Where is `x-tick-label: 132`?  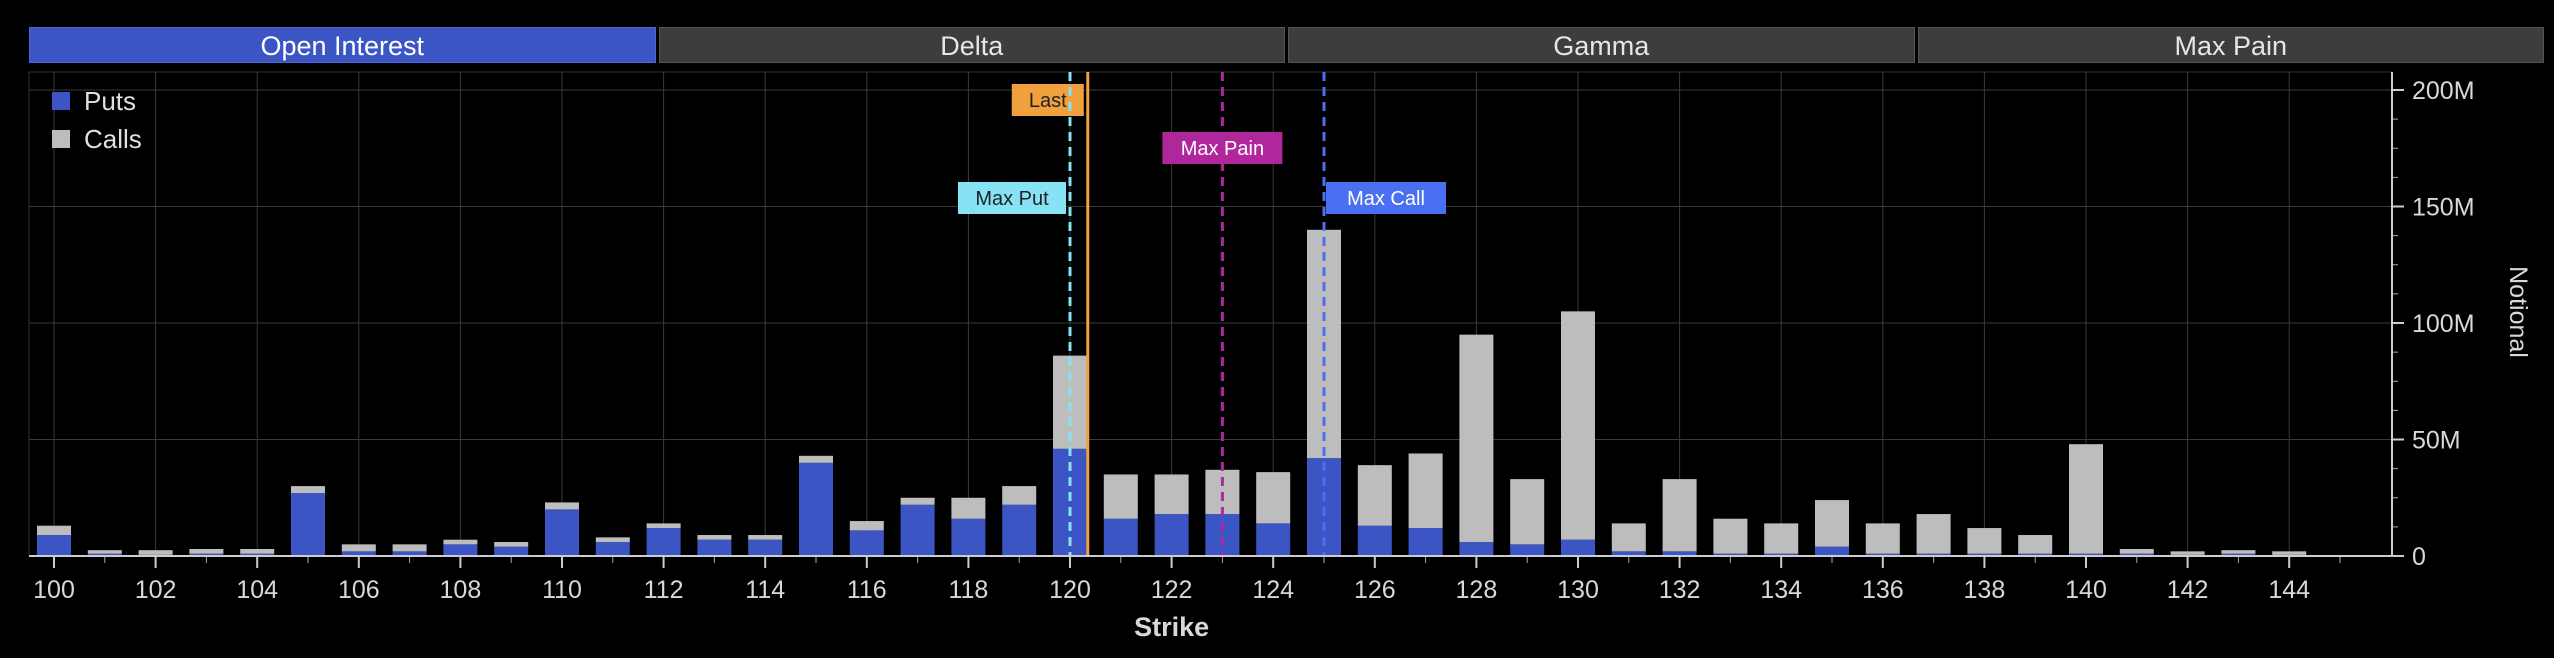
x-tick-label: 132 is located at coordinates (1680, 590).